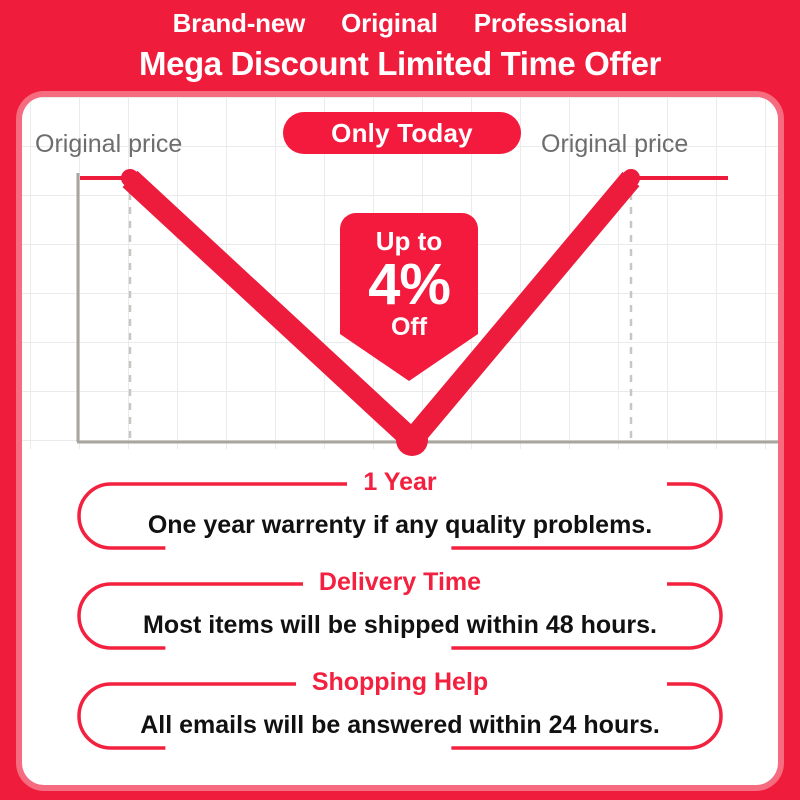 The image size is (800, 800). Describe the element at coordinates (409, 284) in the screenshot. I see `badge-percent-value: 4%` at that location.